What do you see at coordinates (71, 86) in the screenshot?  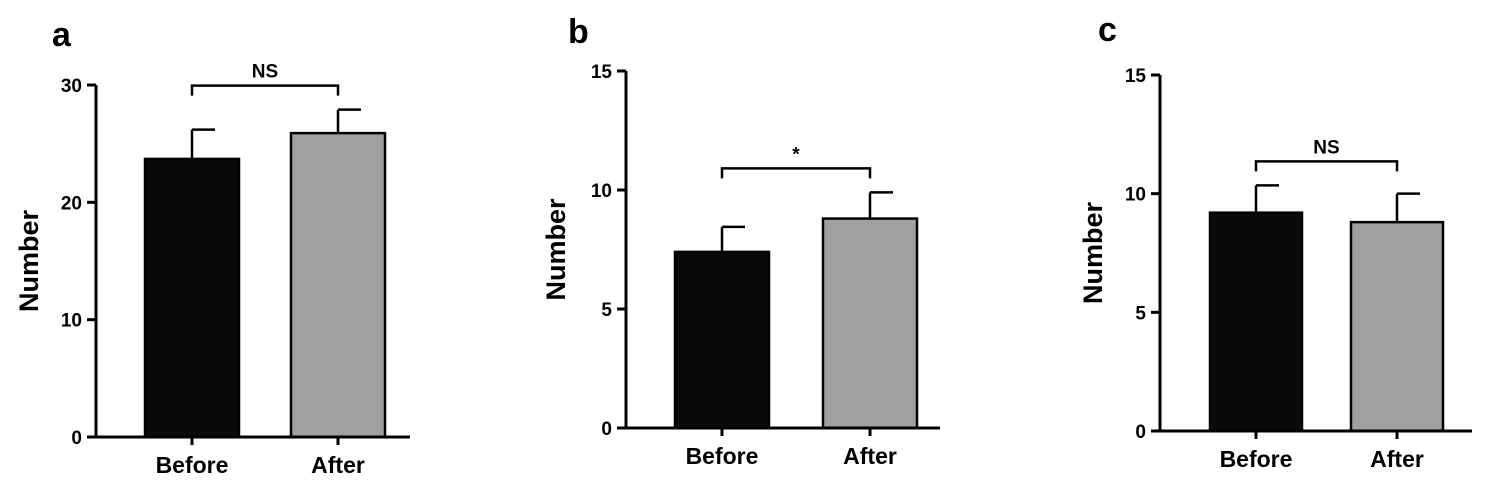 I see `y-tick-label: 30` at bounding box center [71, 86].